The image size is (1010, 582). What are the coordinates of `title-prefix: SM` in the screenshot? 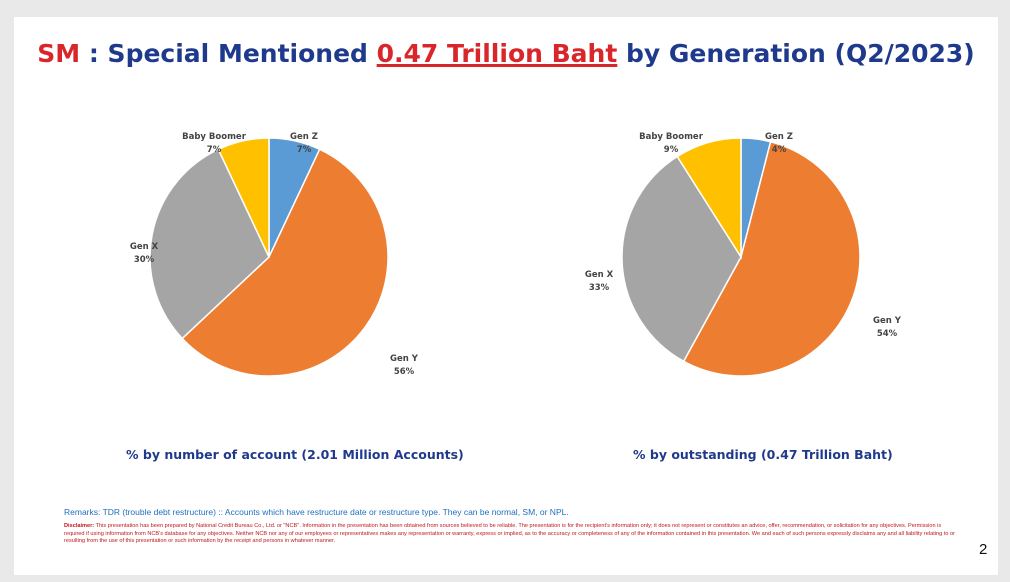 It's located at (59, 53).